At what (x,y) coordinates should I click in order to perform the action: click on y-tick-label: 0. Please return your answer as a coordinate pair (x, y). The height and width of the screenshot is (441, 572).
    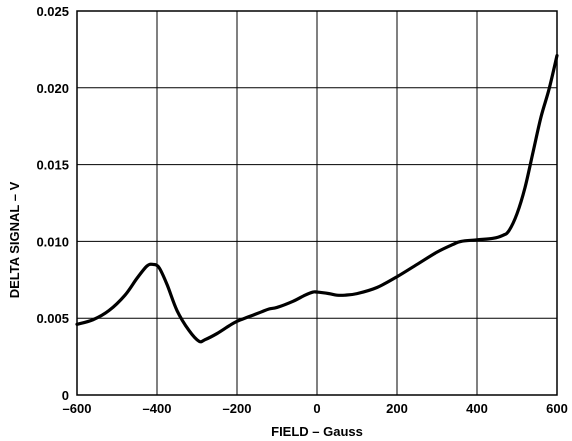
    Looking at the image, I should click on (65, 395).